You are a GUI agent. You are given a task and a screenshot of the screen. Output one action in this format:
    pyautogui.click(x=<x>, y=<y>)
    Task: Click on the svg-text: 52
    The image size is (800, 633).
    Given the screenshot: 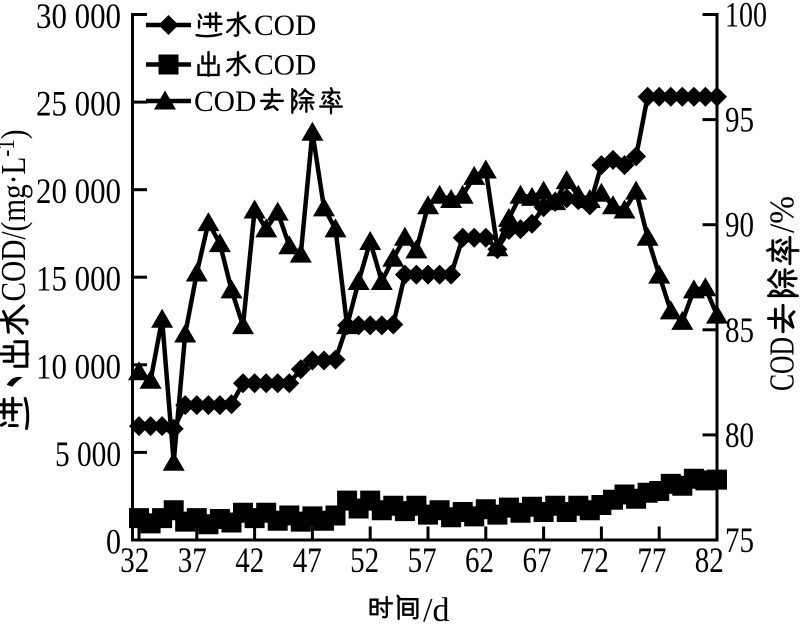 What is the action you would take?
    pyautogui.click(x=364, y=560)
    